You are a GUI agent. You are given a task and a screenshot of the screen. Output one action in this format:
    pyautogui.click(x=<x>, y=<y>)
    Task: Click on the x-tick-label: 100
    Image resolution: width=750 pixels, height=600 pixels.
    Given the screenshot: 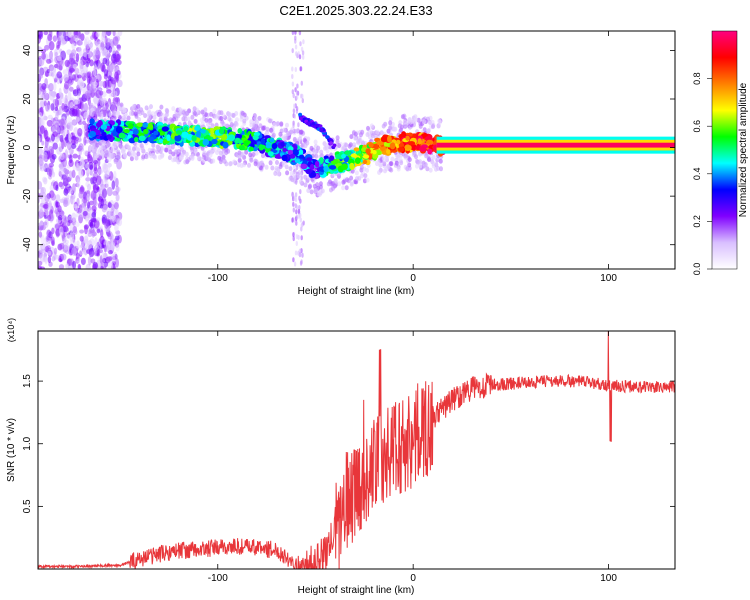 What is the action you would take?
    pyautogui.click(x=608, y=278)
    